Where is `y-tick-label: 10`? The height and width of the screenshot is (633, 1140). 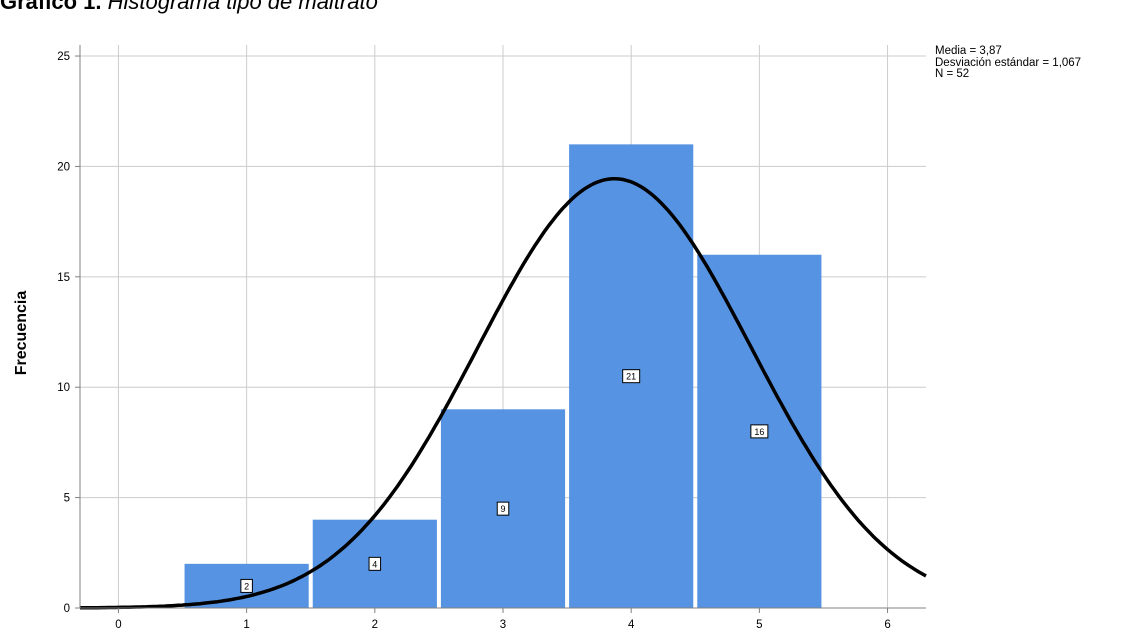 y-tick-label: 10 is located at coordinates (63, 388).